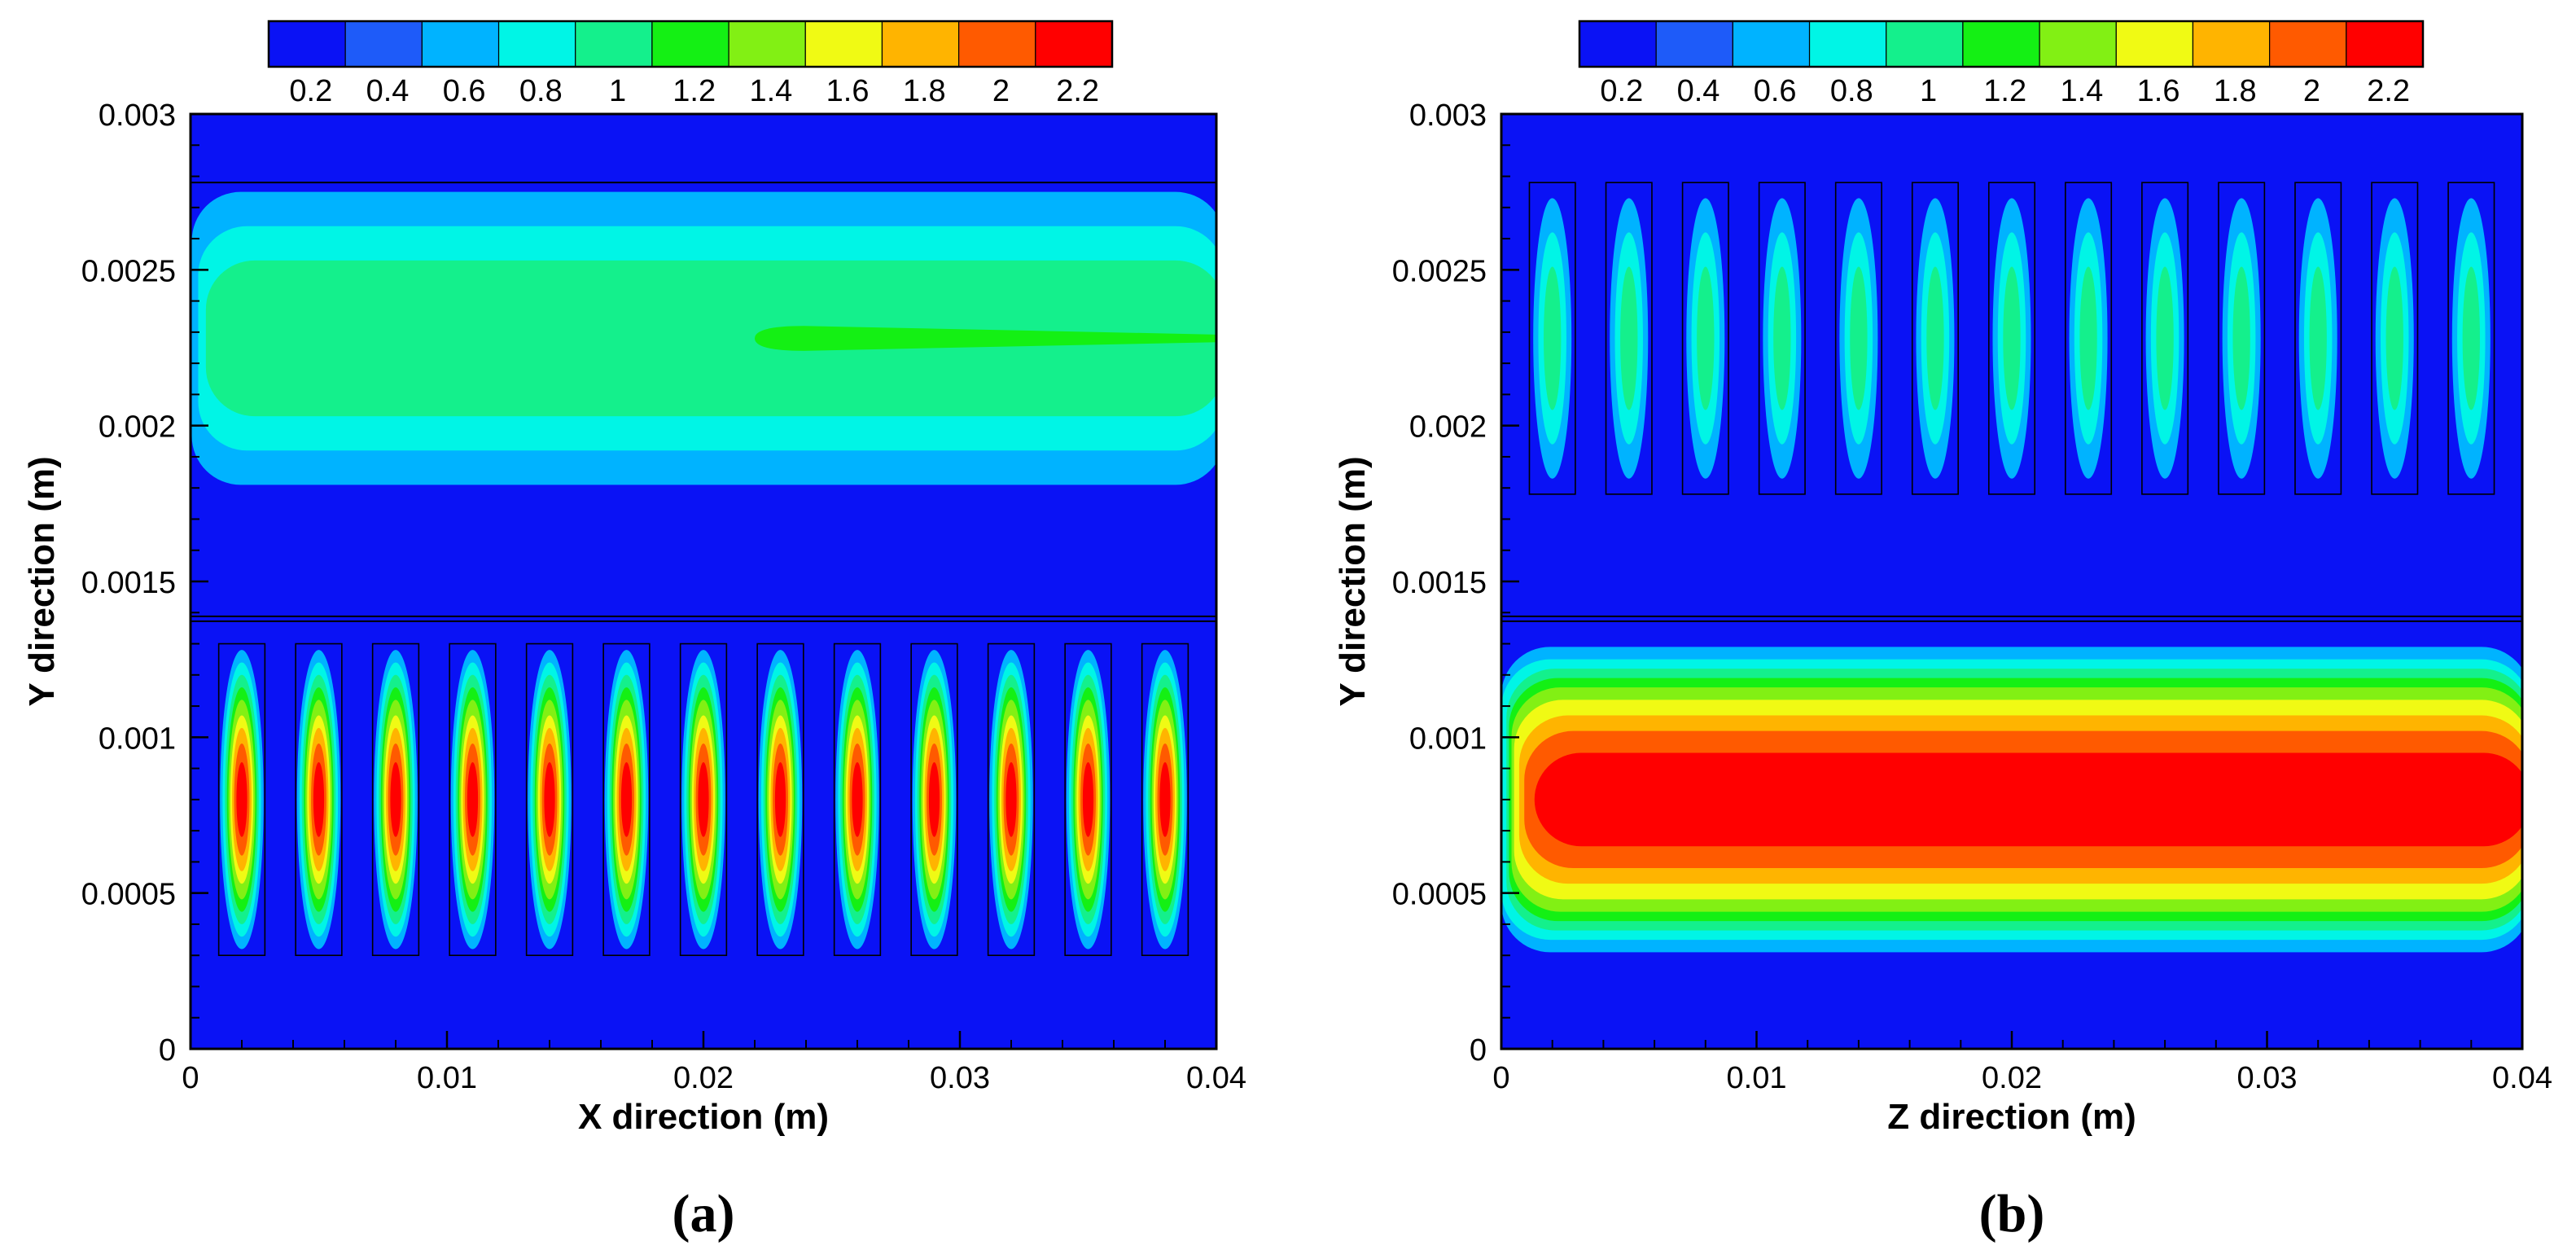 The height and width of the screenshot is (1250, 2576). I want to click on panel-label: (b), so click(2012, 1213).